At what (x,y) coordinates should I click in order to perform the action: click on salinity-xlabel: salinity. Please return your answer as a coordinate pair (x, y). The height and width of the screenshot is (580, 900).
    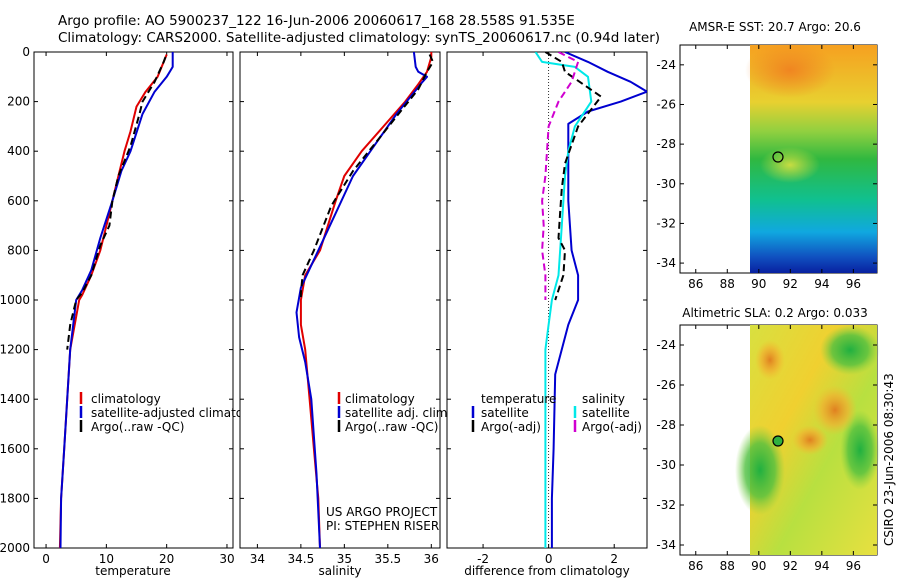
    Looking at the image, I should click on (339, 571).